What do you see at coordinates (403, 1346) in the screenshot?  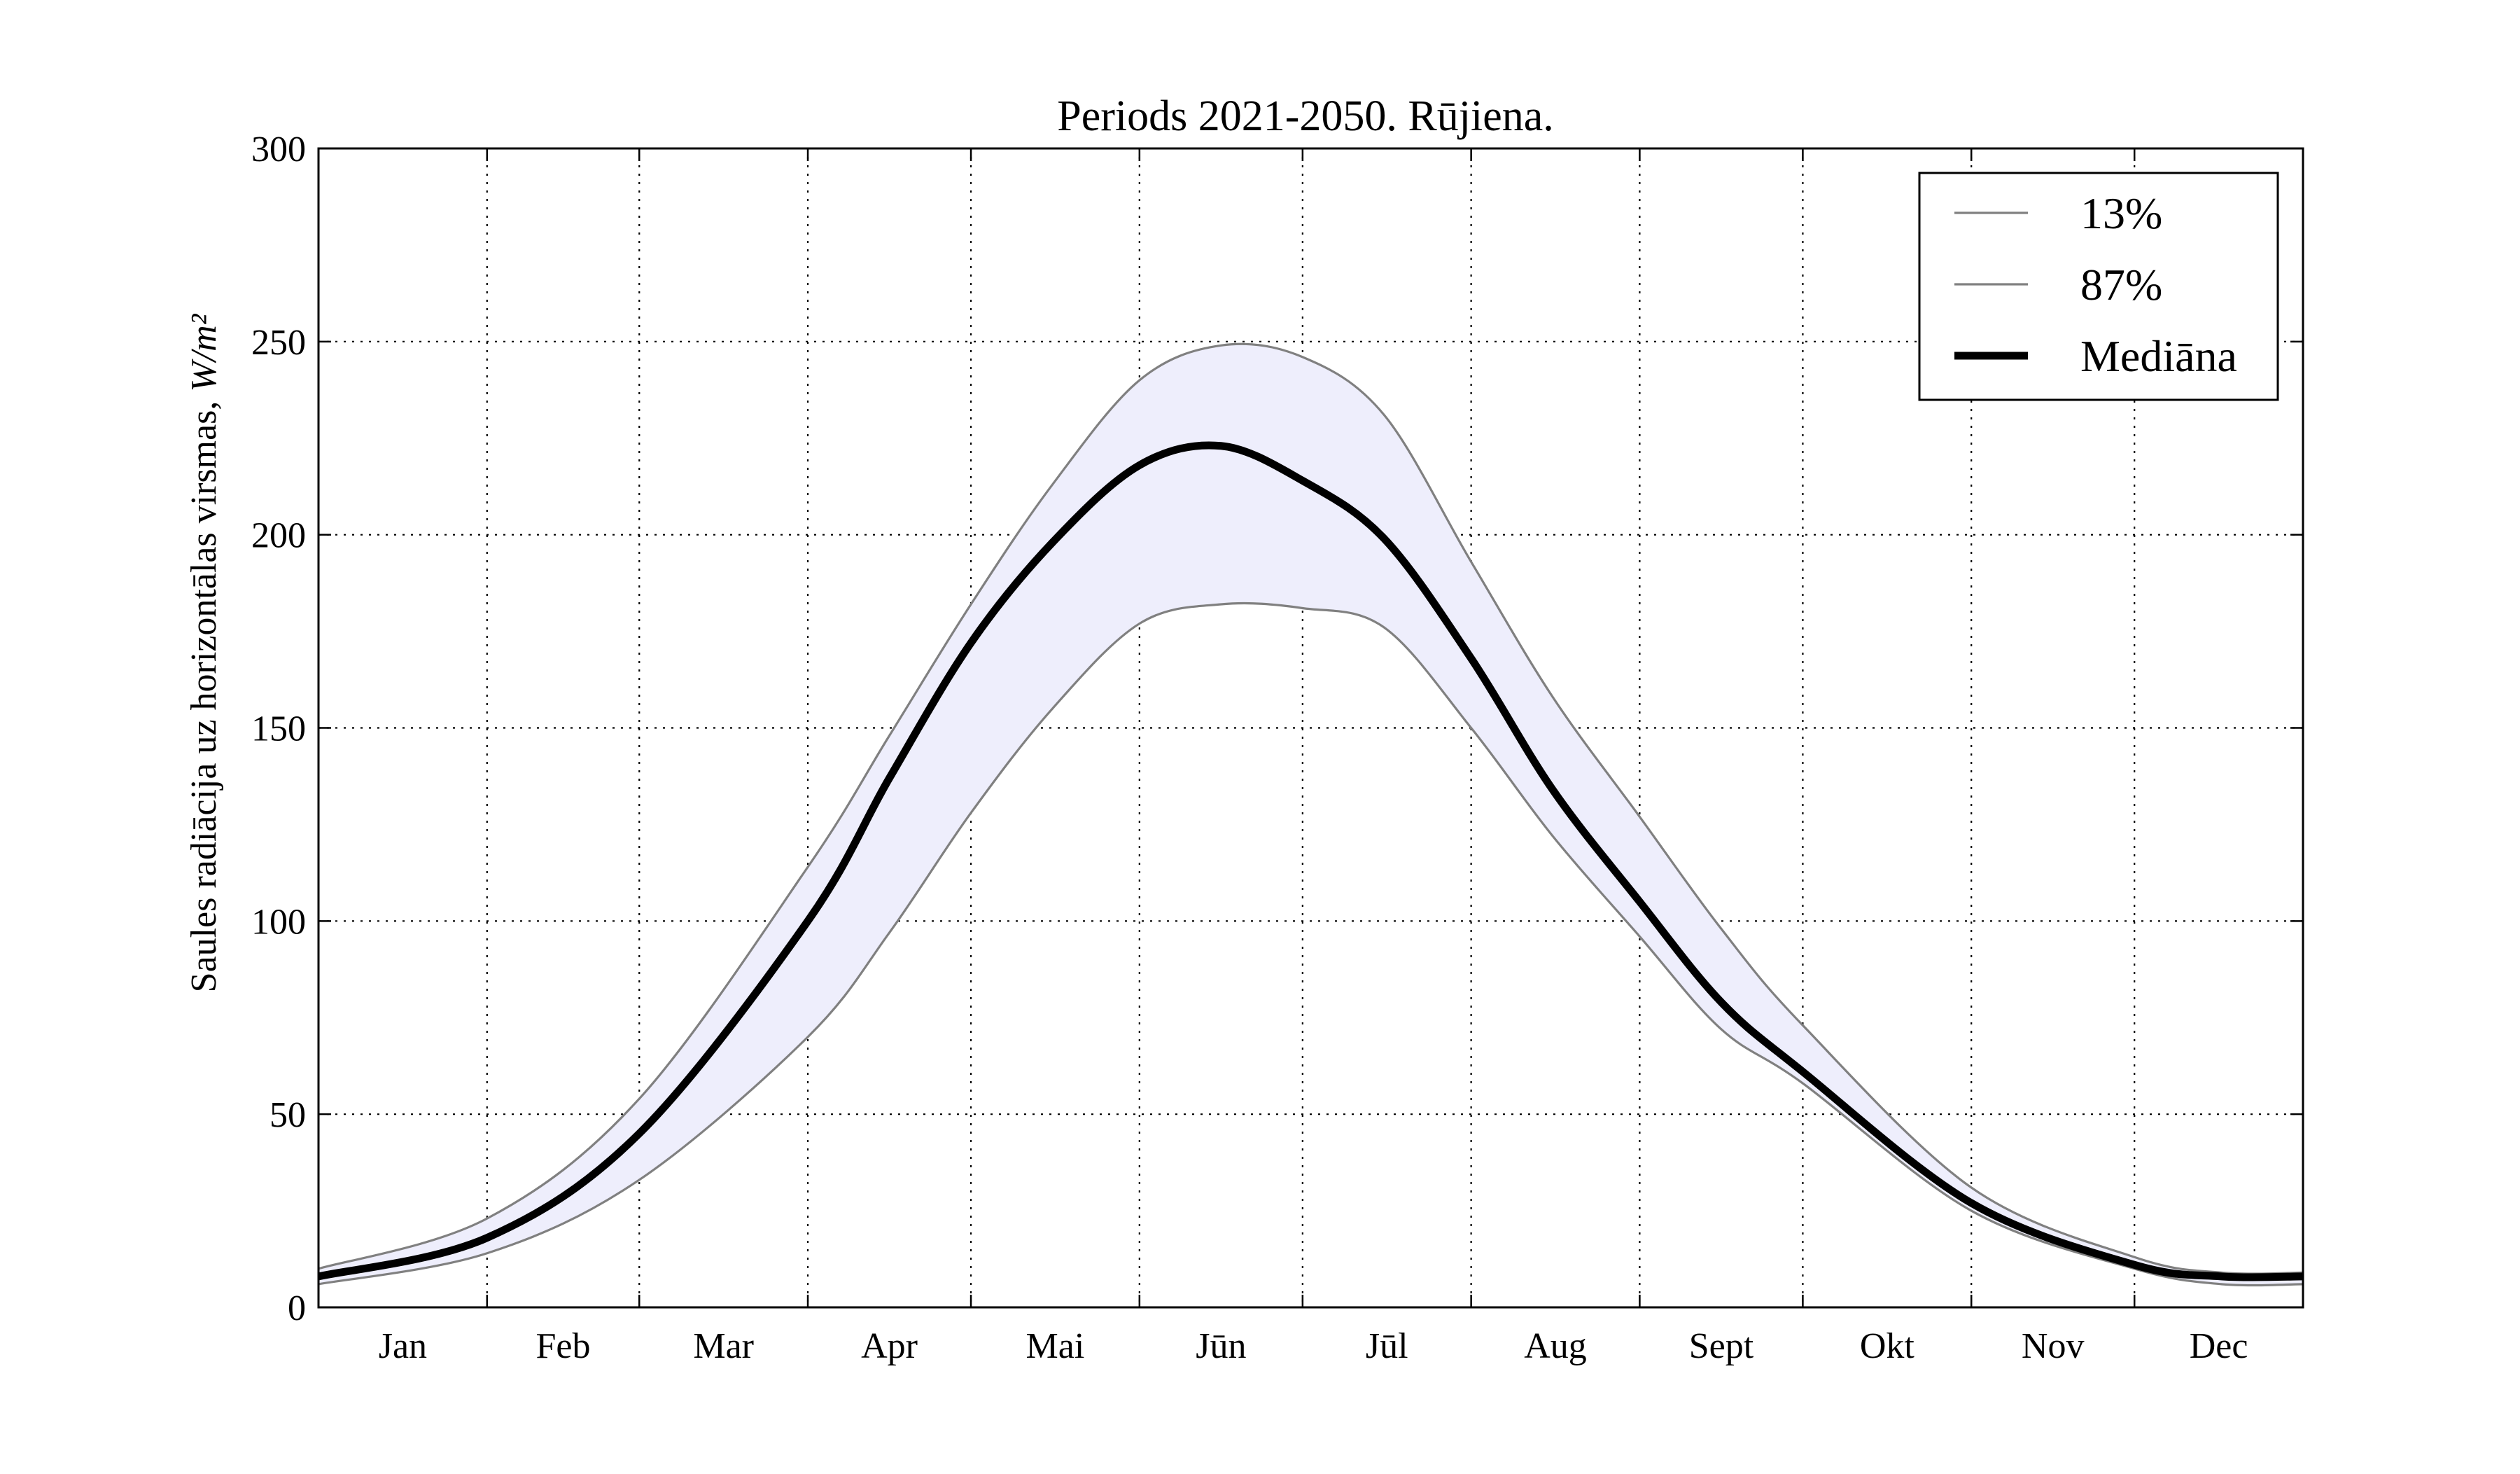 I see `x-tick-label-jan: Jan` at bounding box center [403, 1346].